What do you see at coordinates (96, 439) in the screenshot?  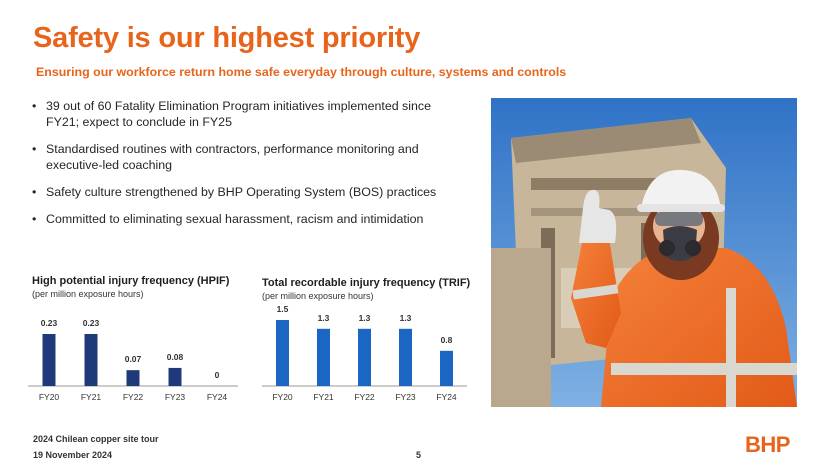 I see `footer-event: 2024 Chilean copper site tour` at bounding box center [96, 439].